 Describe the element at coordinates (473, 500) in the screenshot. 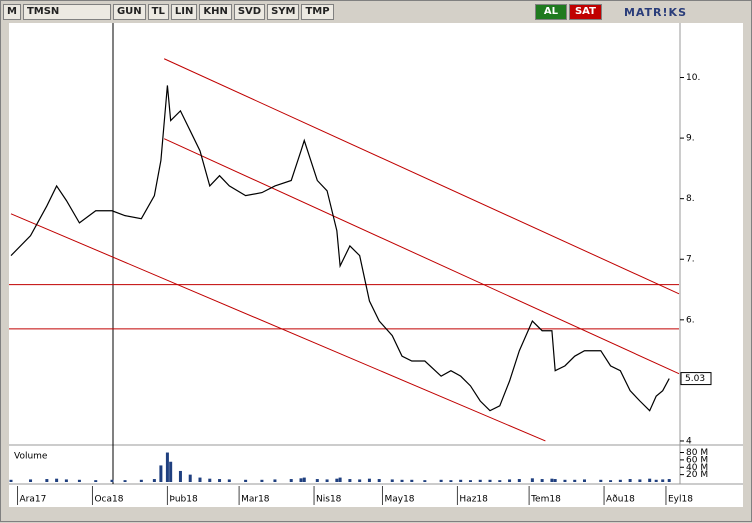

I see `x-tick-label: Haz18` at that location.